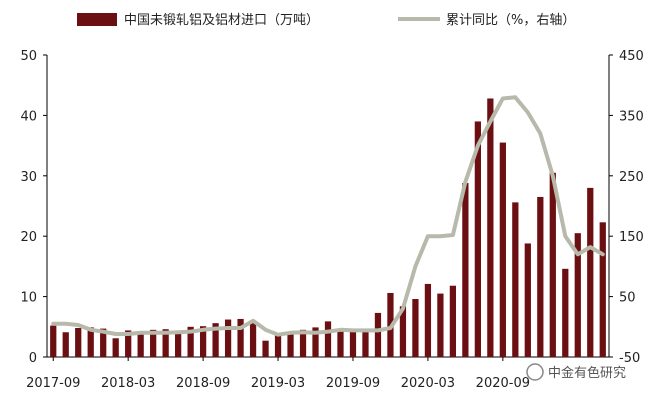  Describe the element at coordinates (627, 298) in the screenshot. I see `right-tick-label: 50` at that location.